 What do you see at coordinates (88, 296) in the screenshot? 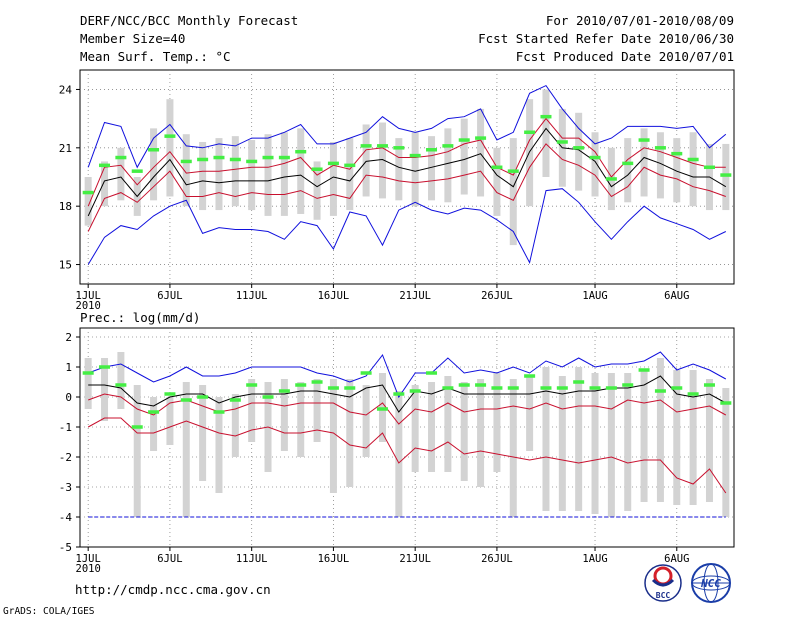
I see `x-tick-label: 1JUL` at bounding box center [88, 296].